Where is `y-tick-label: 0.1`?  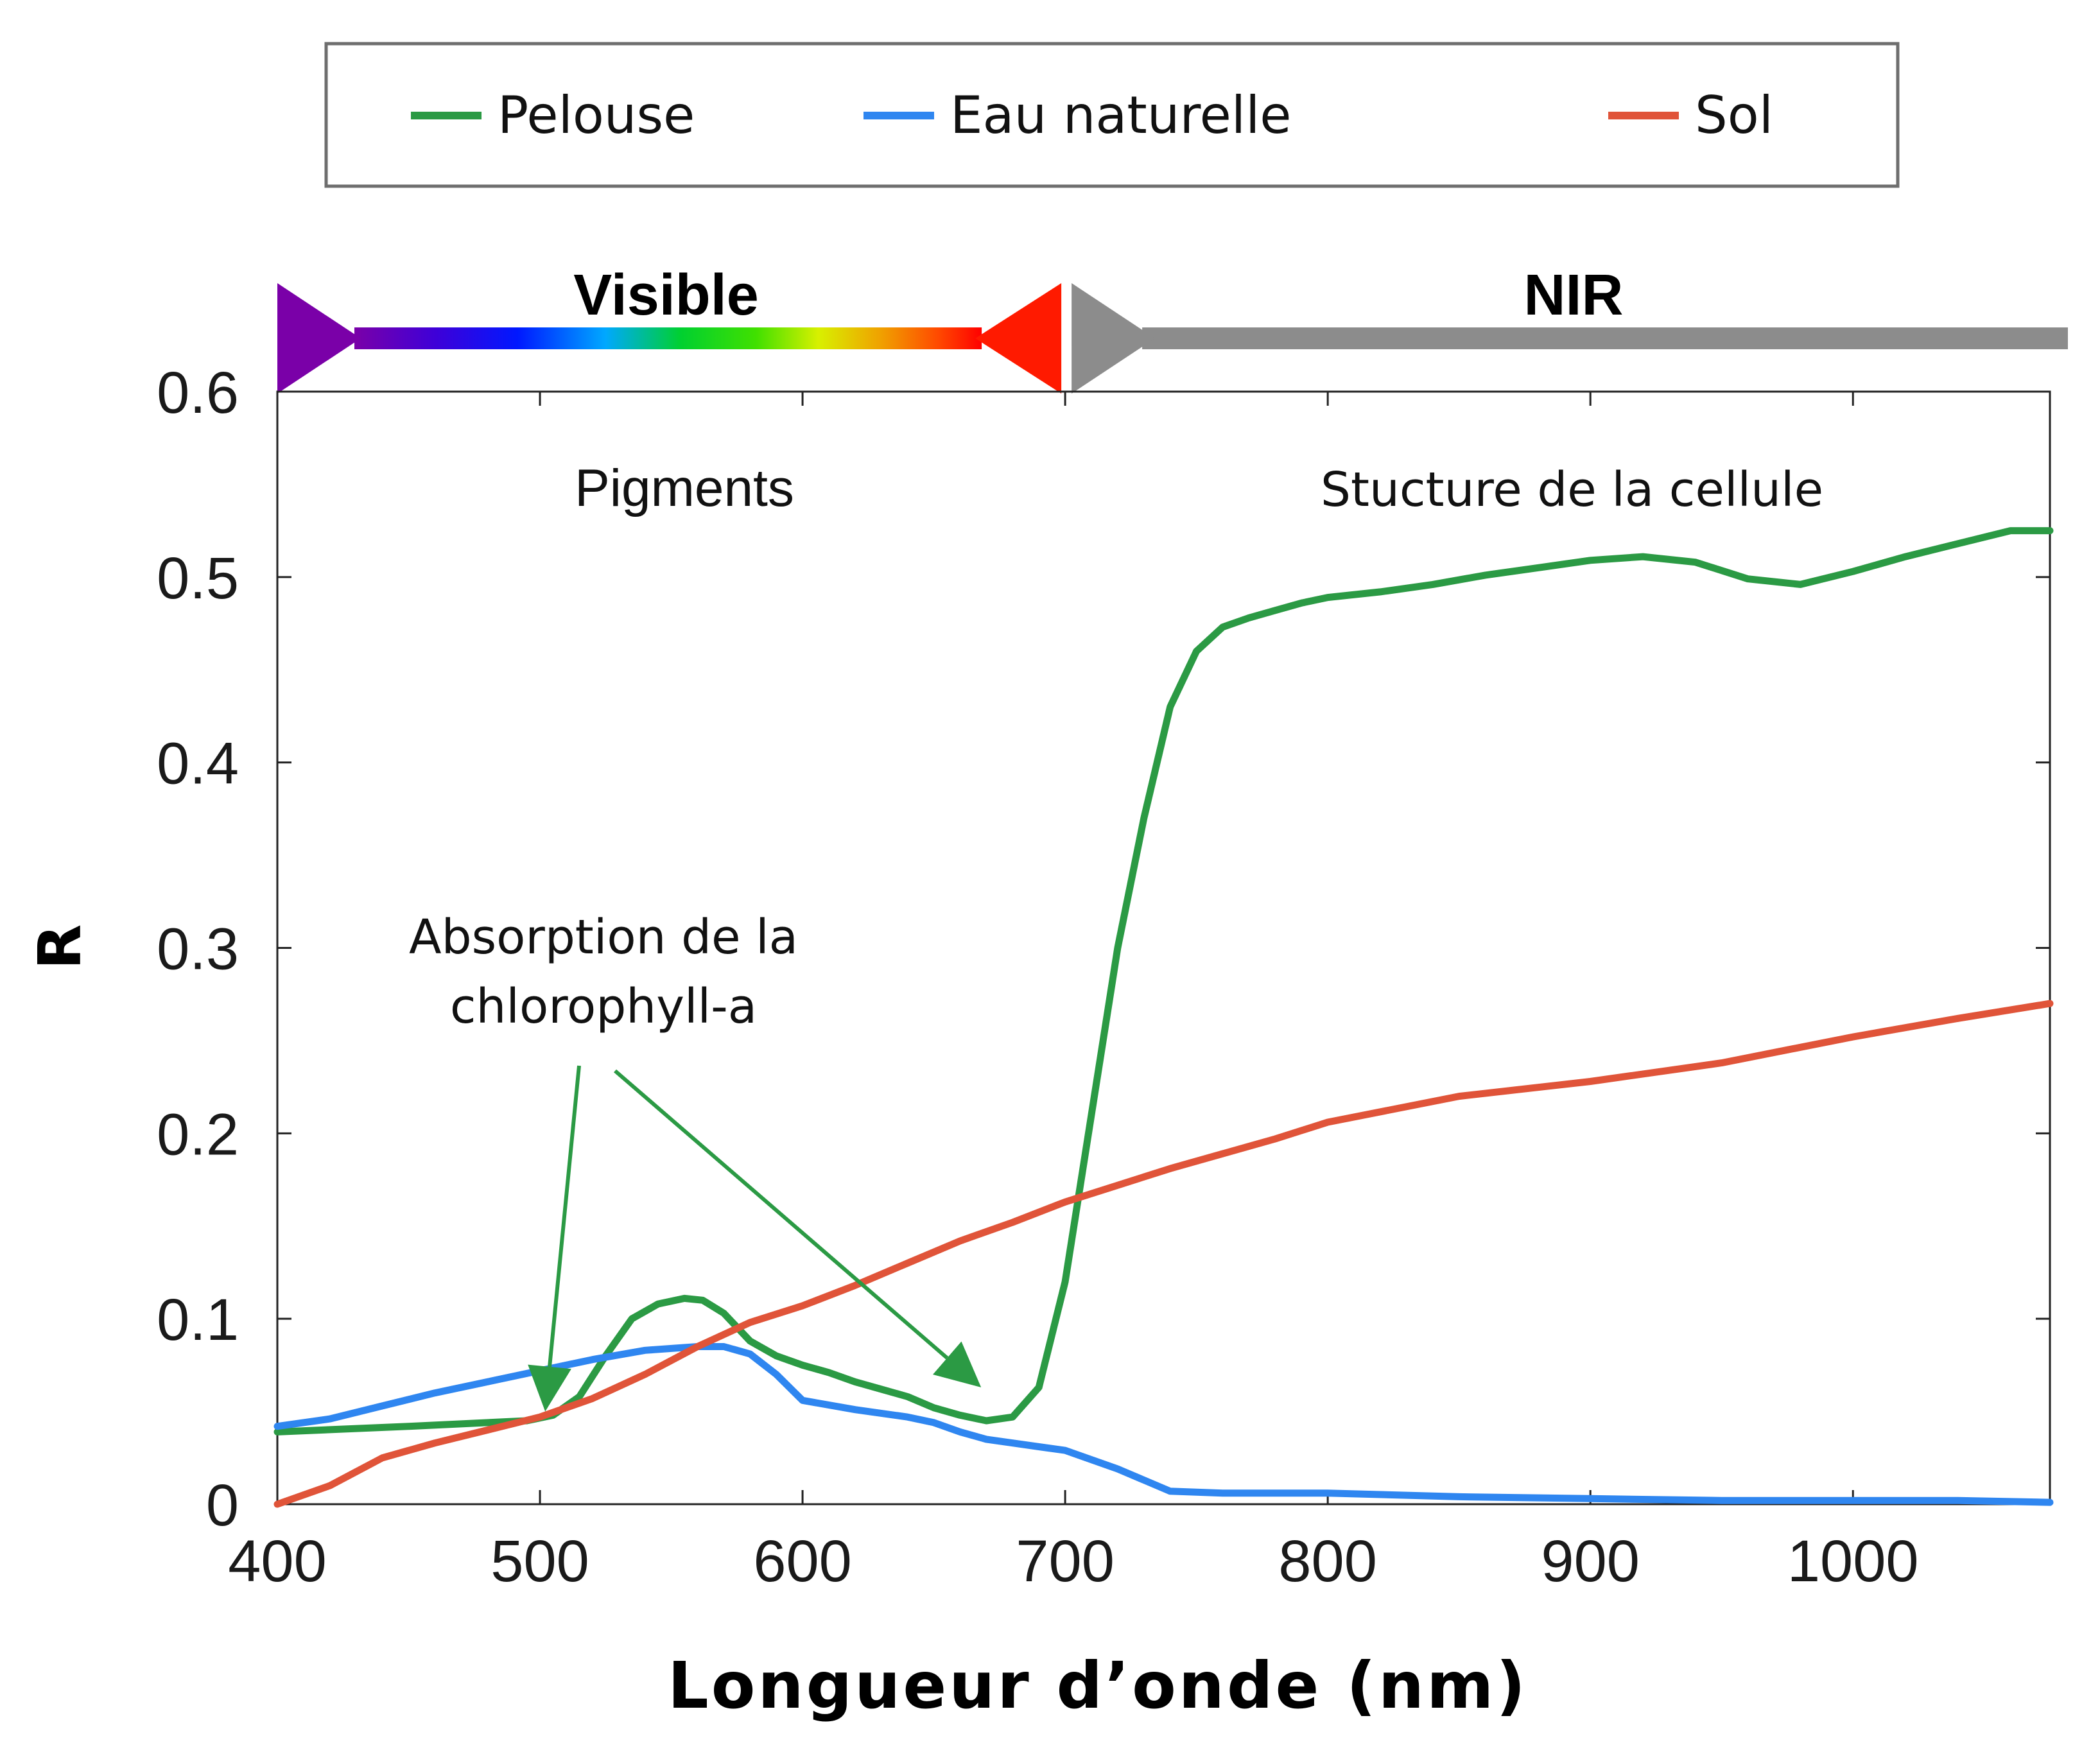
y-tick-label: 0.1 is located at coordinates (198, 1320).